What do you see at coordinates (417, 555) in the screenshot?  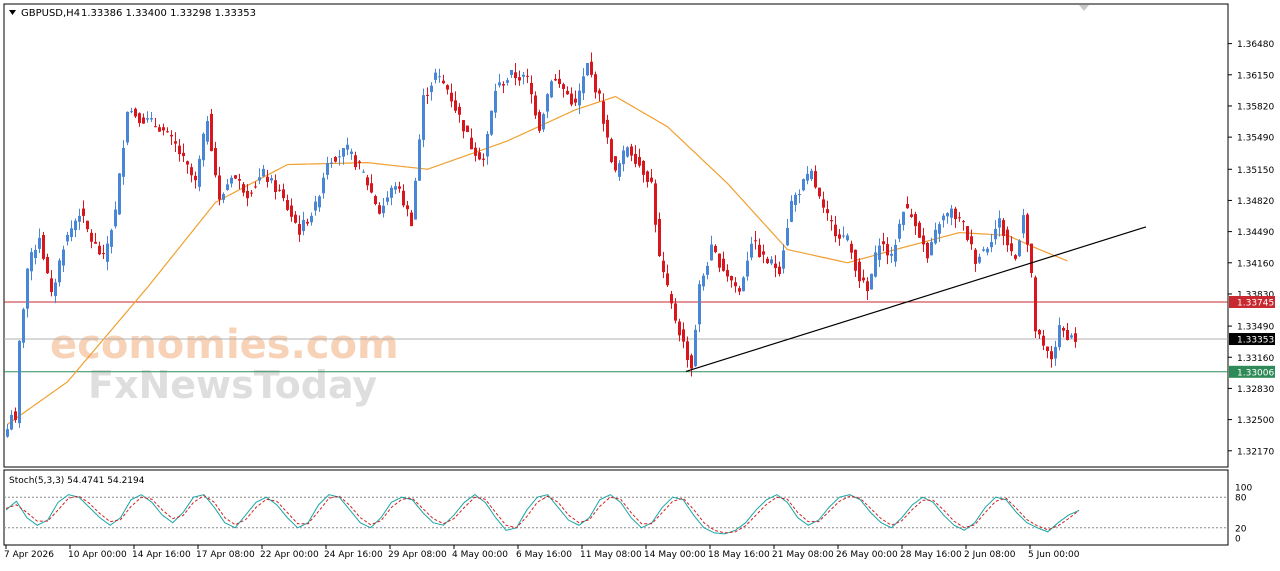 I see `time-tick-label: 29 Apr 08:00` at bounding box center [417, 555].